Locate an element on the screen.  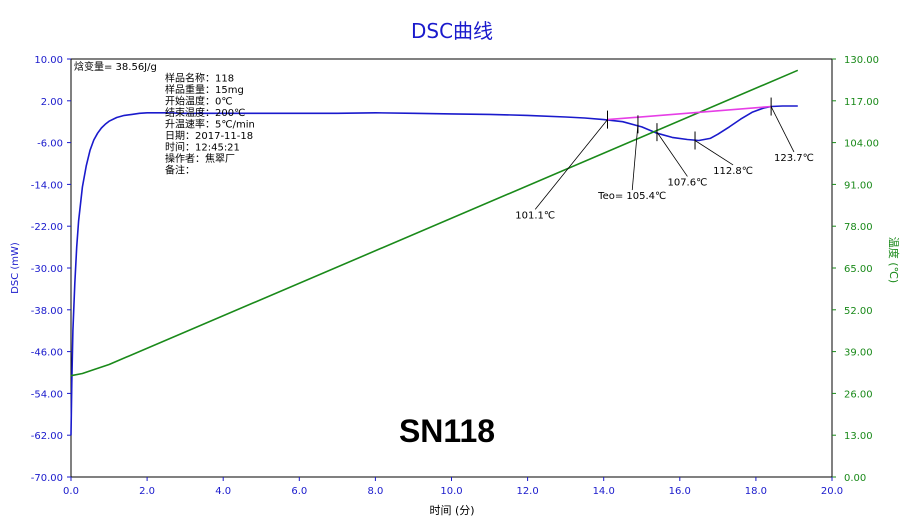
x-tick-label: 20.0 is located at coordinates (832, 491).